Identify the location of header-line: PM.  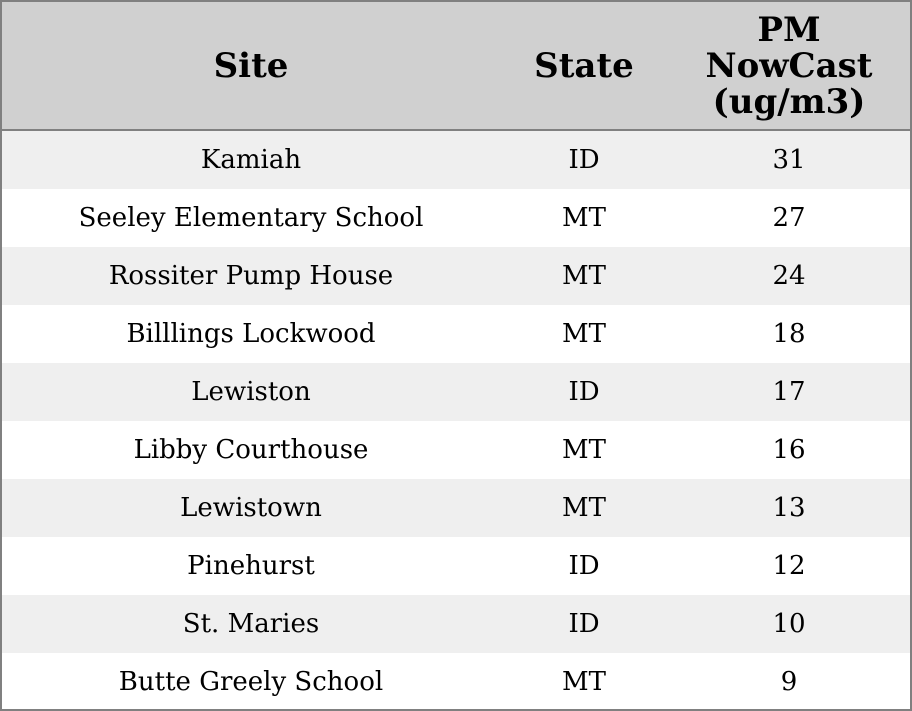
(789, 29).